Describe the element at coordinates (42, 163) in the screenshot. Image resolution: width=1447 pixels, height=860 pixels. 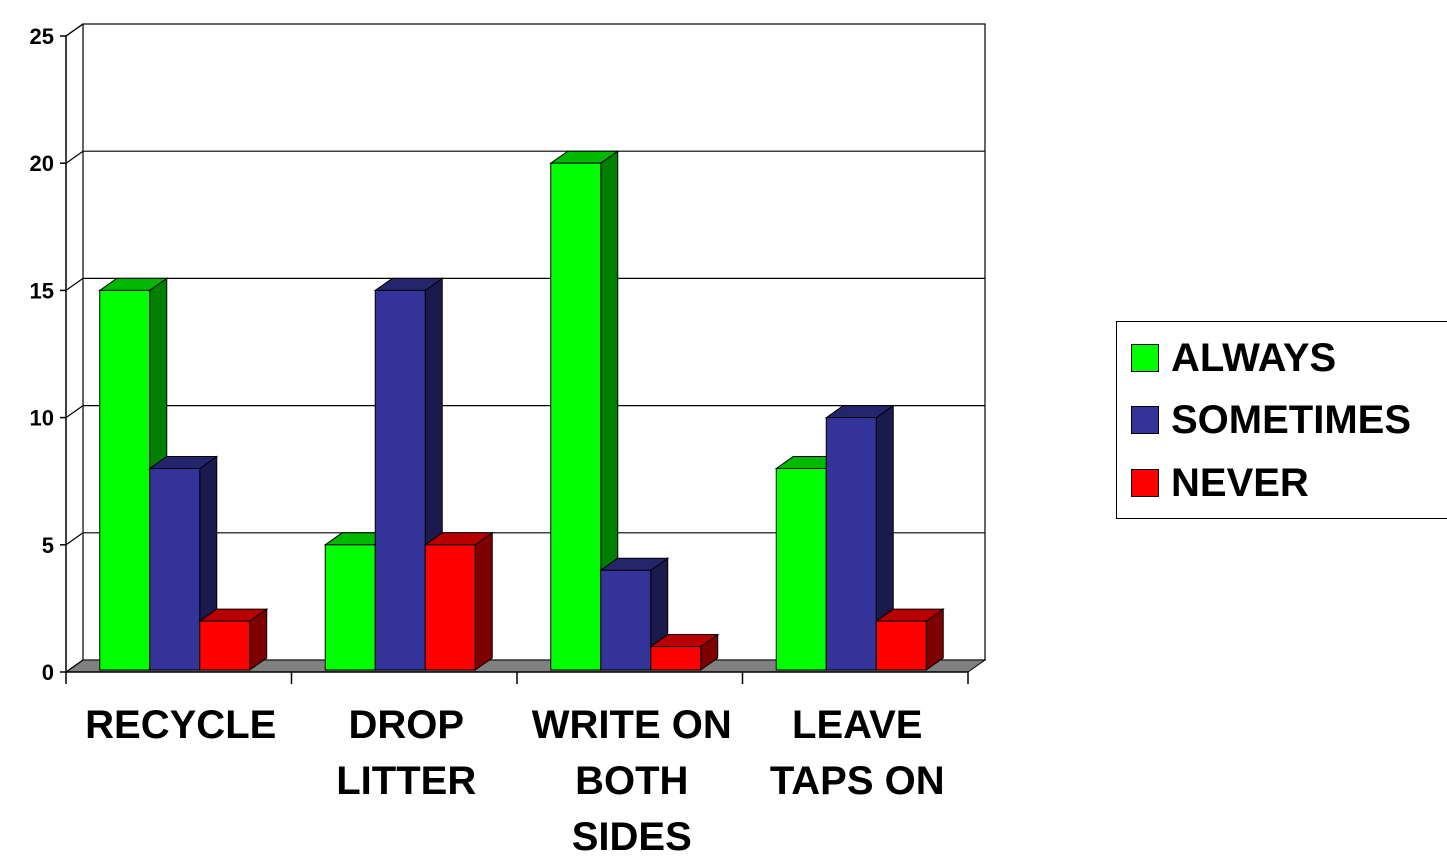
I see `y-tick-label: 20` at that location.